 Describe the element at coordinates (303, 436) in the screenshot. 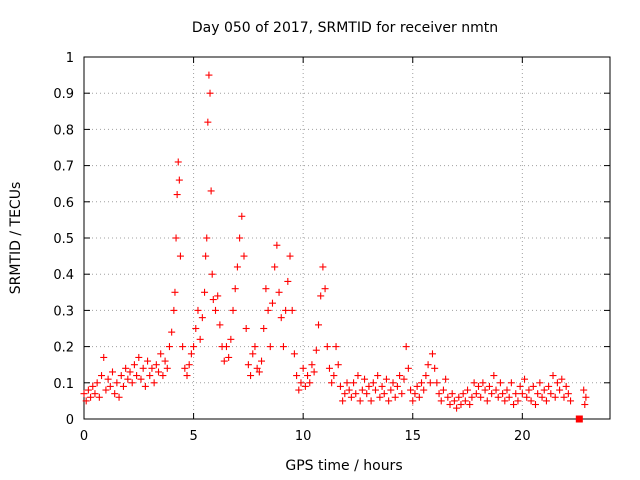

I see `x-tick-label: 10` at that location.